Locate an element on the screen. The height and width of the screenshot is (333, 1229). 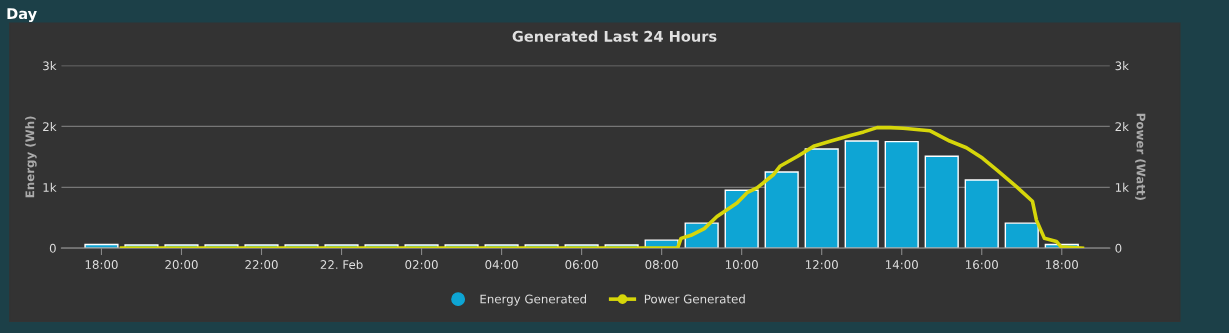
x-tick-label: 20:00 is located at coordinates (181, 265).